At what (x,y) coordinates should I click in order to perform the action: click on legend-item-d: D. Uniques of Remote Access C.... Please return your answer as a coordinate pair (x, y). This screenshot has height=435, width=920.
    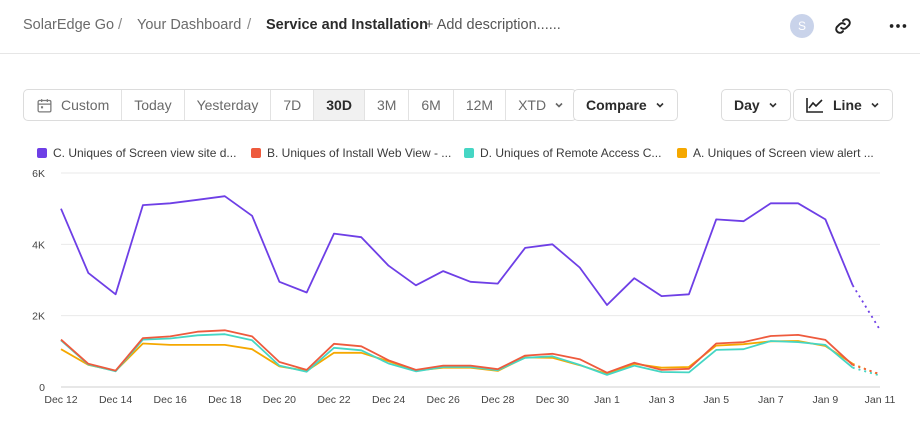
    Looking at the image, I should click on (562, 153).